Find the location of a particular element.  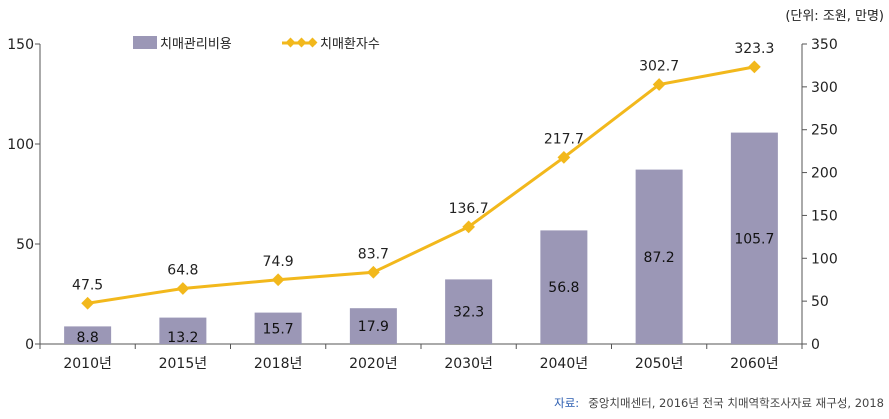

legend-bar-swatch is located at coordinates (145, 42).